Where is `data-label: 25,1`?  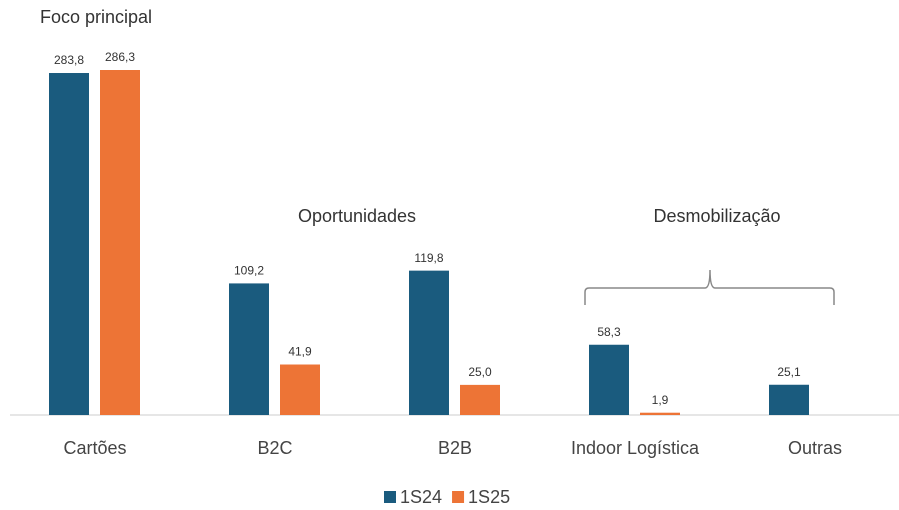
data-label: 25,1 is located at coordinates (789, 372).